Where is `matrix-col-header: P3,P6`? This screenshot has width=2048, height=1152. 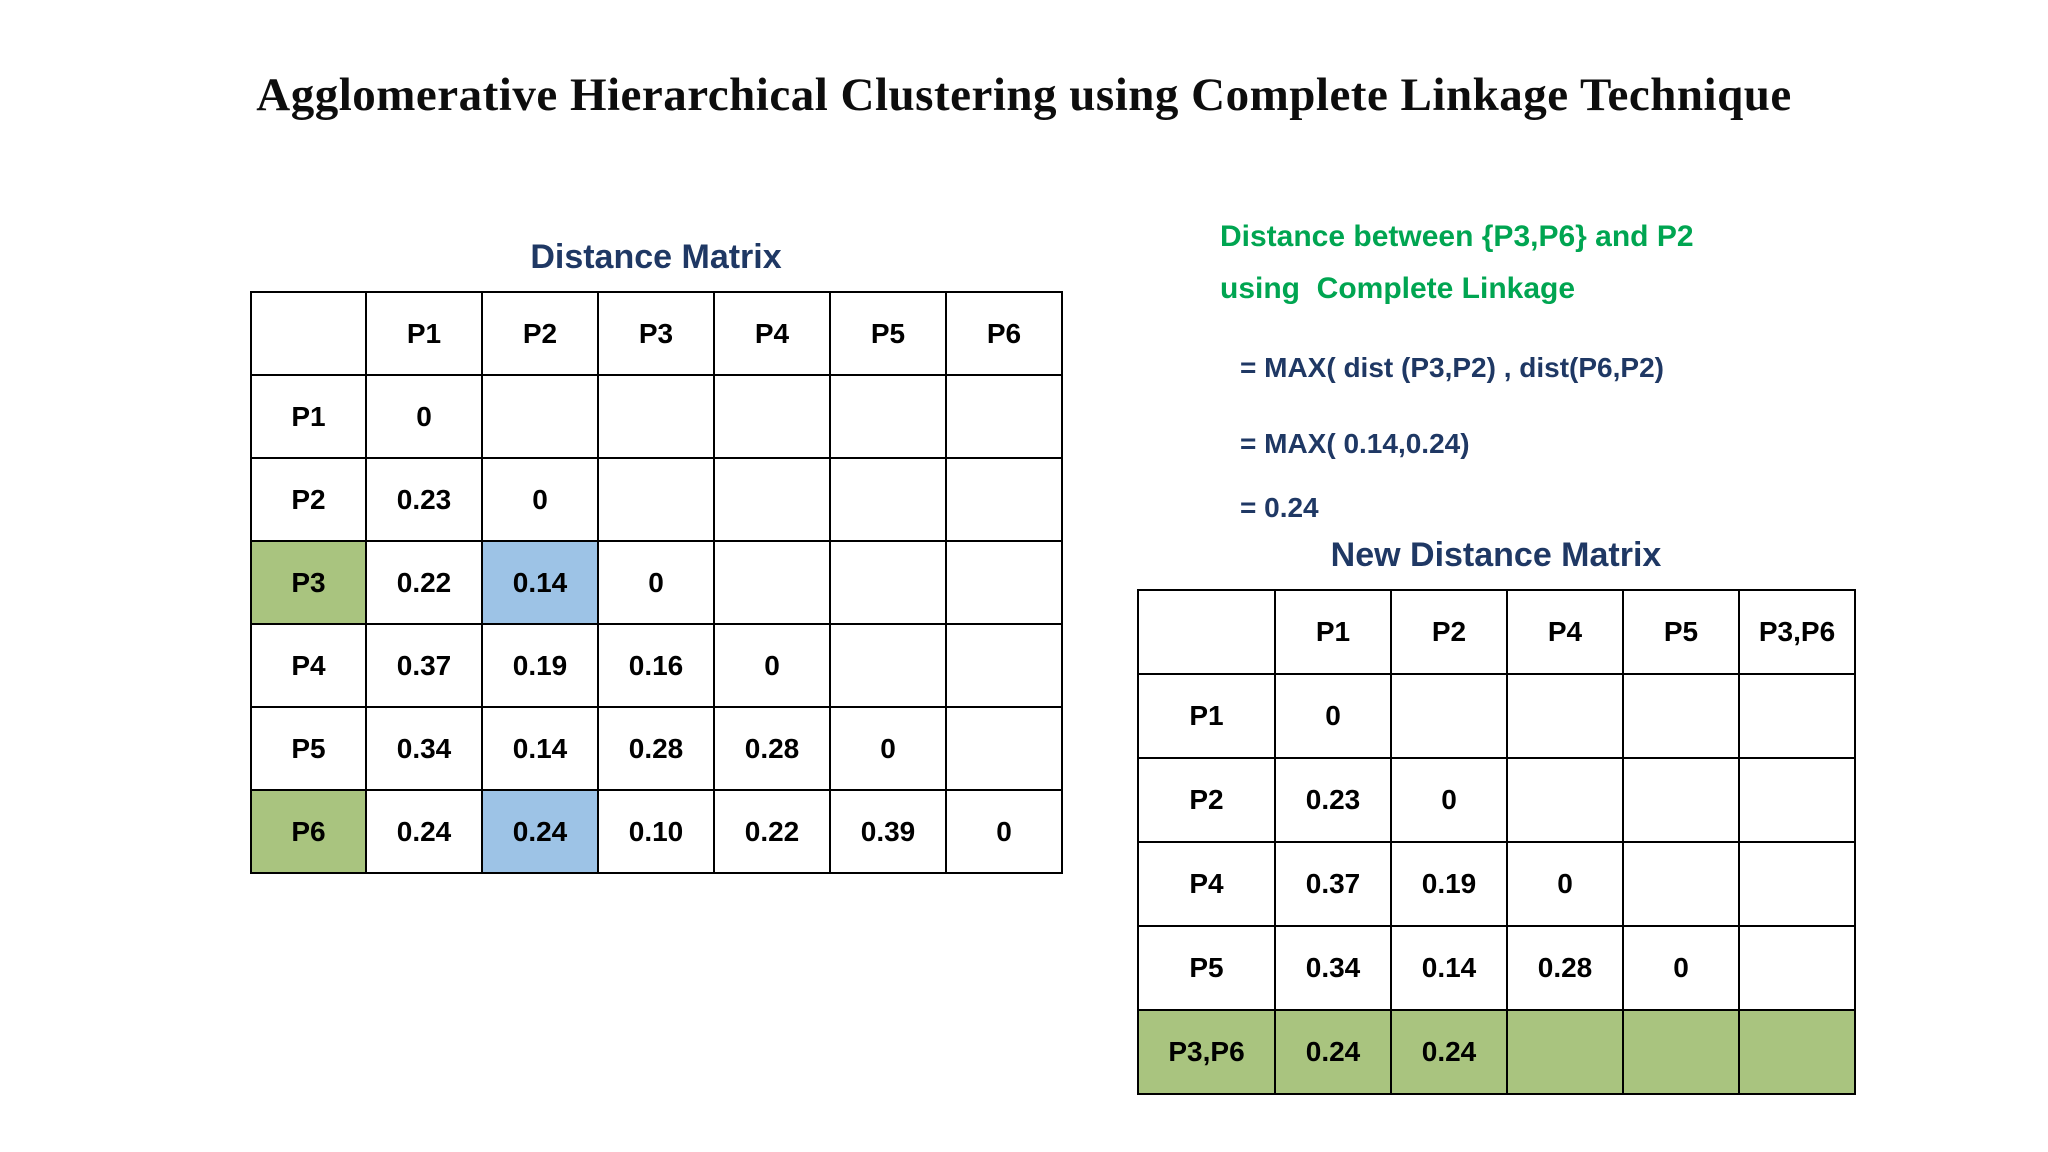
matrix-col-header: P3,P6 is located at coordinates (1797, 632).